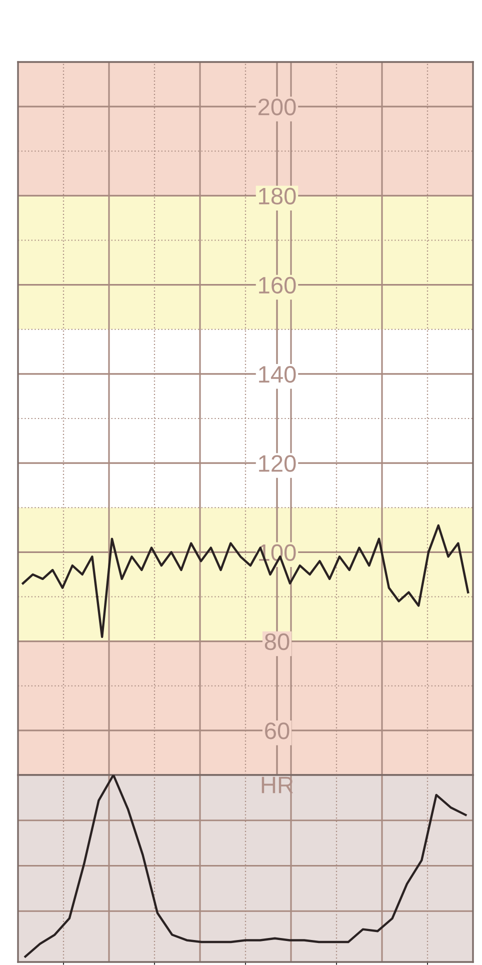 Image resolution: width=482 pixels, height=965 pixels. Describe the element at coordinates (277, 641) in the screenshot. I see `y-tick-label: 80` at that location.